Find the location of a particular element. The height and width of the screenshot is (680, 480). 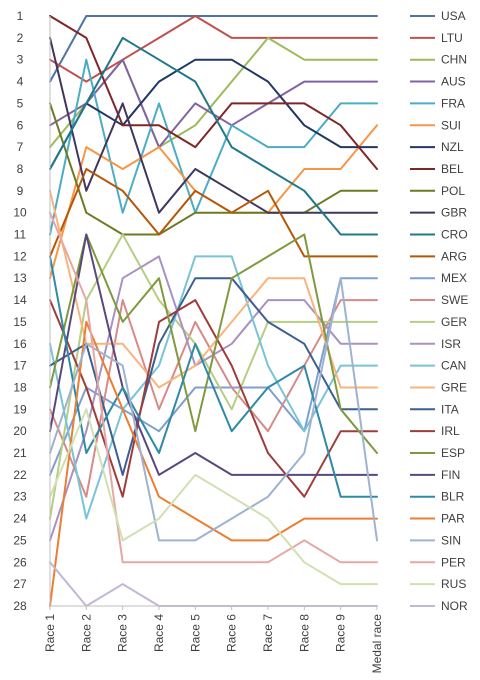

series-line-nor is located at coordinates (213, 584).